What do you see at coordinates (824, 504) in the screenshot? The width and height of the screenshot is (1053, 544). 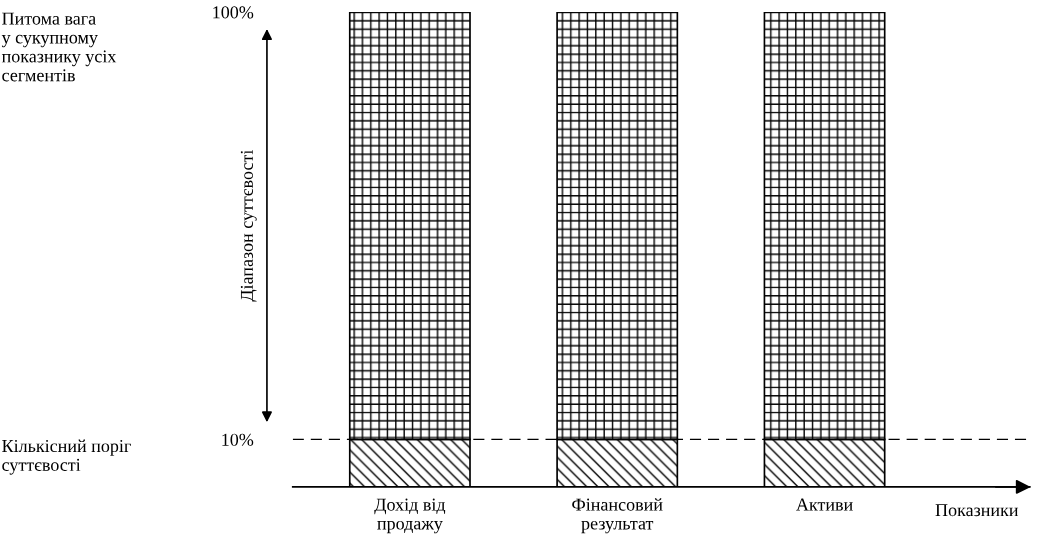 I see `x-tick-label: Активи` at bounding box center [824, 504].